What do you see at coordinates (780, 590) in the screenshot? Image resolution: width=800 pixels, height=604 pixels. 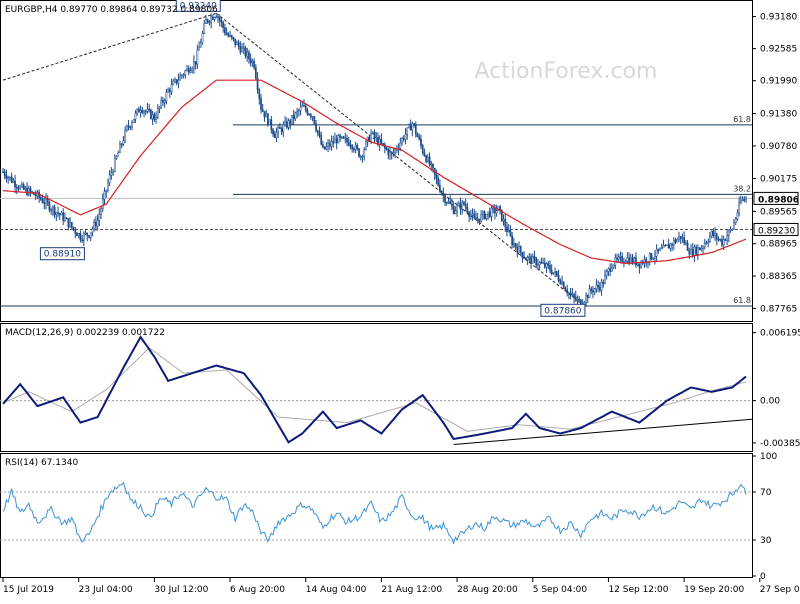 I see `x-axis-tick-label: 27 Sep 04:00` at bounding box center [780, 590].